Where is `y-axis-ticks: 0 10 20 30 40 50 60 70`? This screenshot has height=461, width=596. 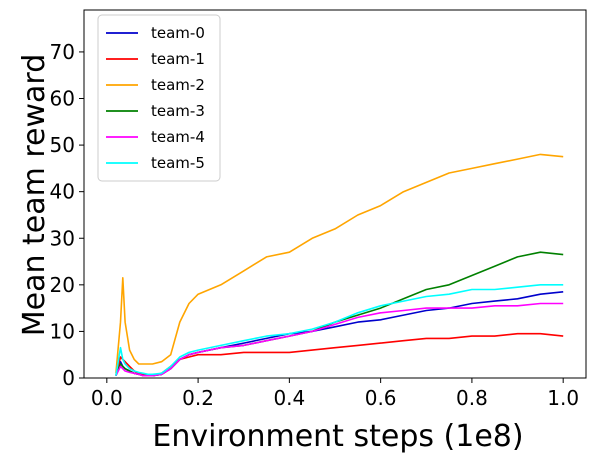 y-axis-ticks: 0 10 20 30 40 50 60 70 is located at coordinates (67, 215).